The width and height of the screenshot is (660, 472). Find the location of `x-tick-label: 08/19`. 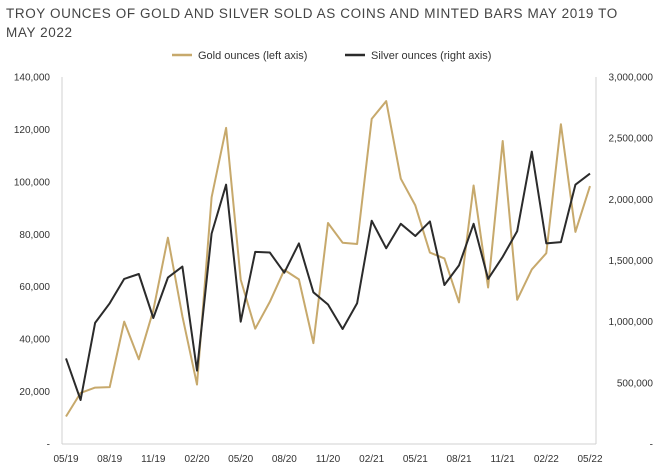

x-tick-label: 08/19 is located at coordinates (109, 459).